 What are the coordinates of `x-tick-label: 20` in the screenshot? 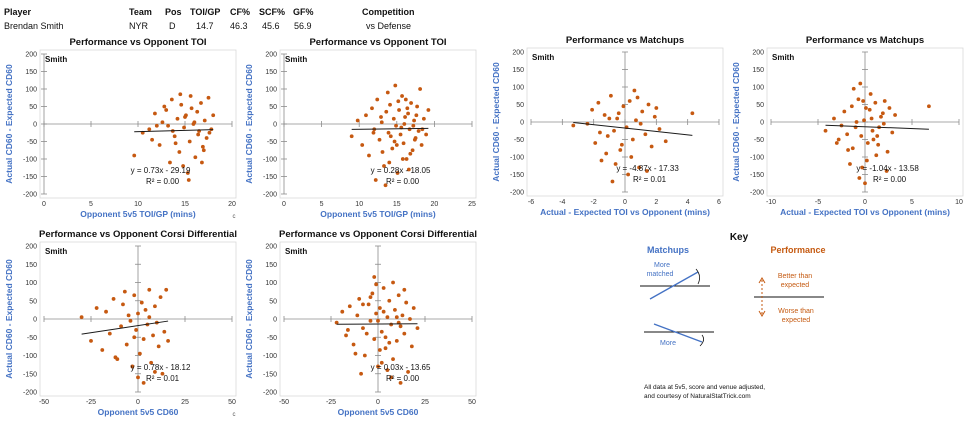 It's located at (435, 204).